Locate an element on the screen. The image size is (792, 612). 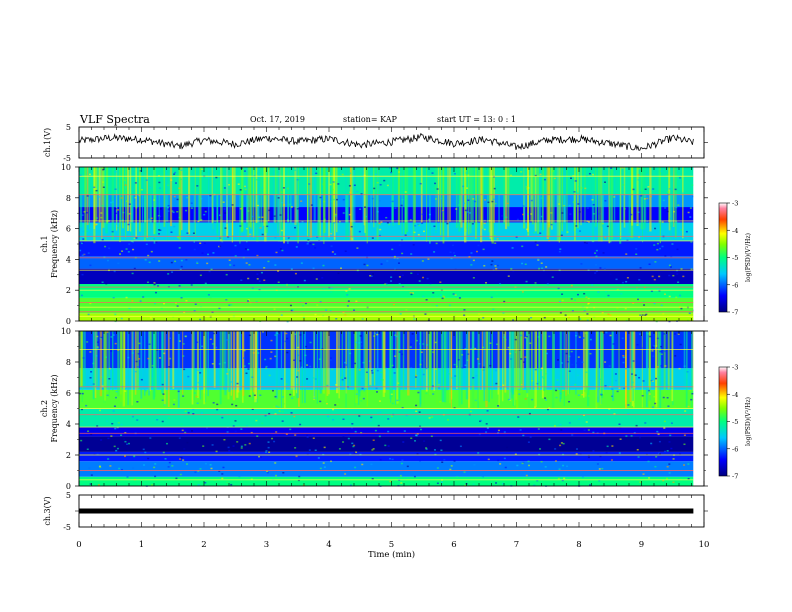
colorbar-tick-label: -3 is located at coordinates (735, 368).